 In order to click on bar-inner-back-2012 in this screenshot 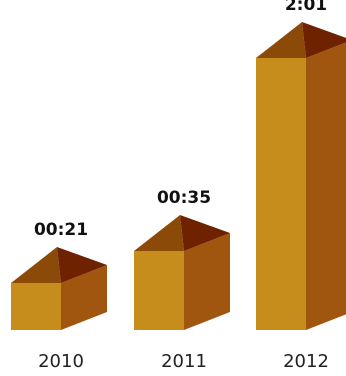, I will do `click(324, 40)`.